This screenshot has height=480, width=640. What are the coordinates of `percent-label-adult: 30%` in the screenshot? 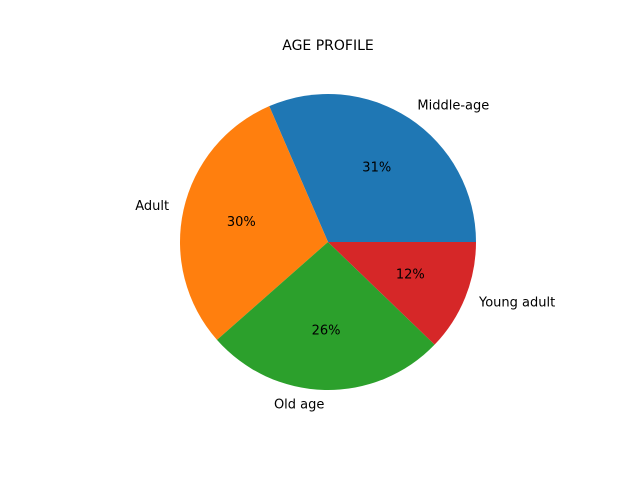 It's located at (241, 222).